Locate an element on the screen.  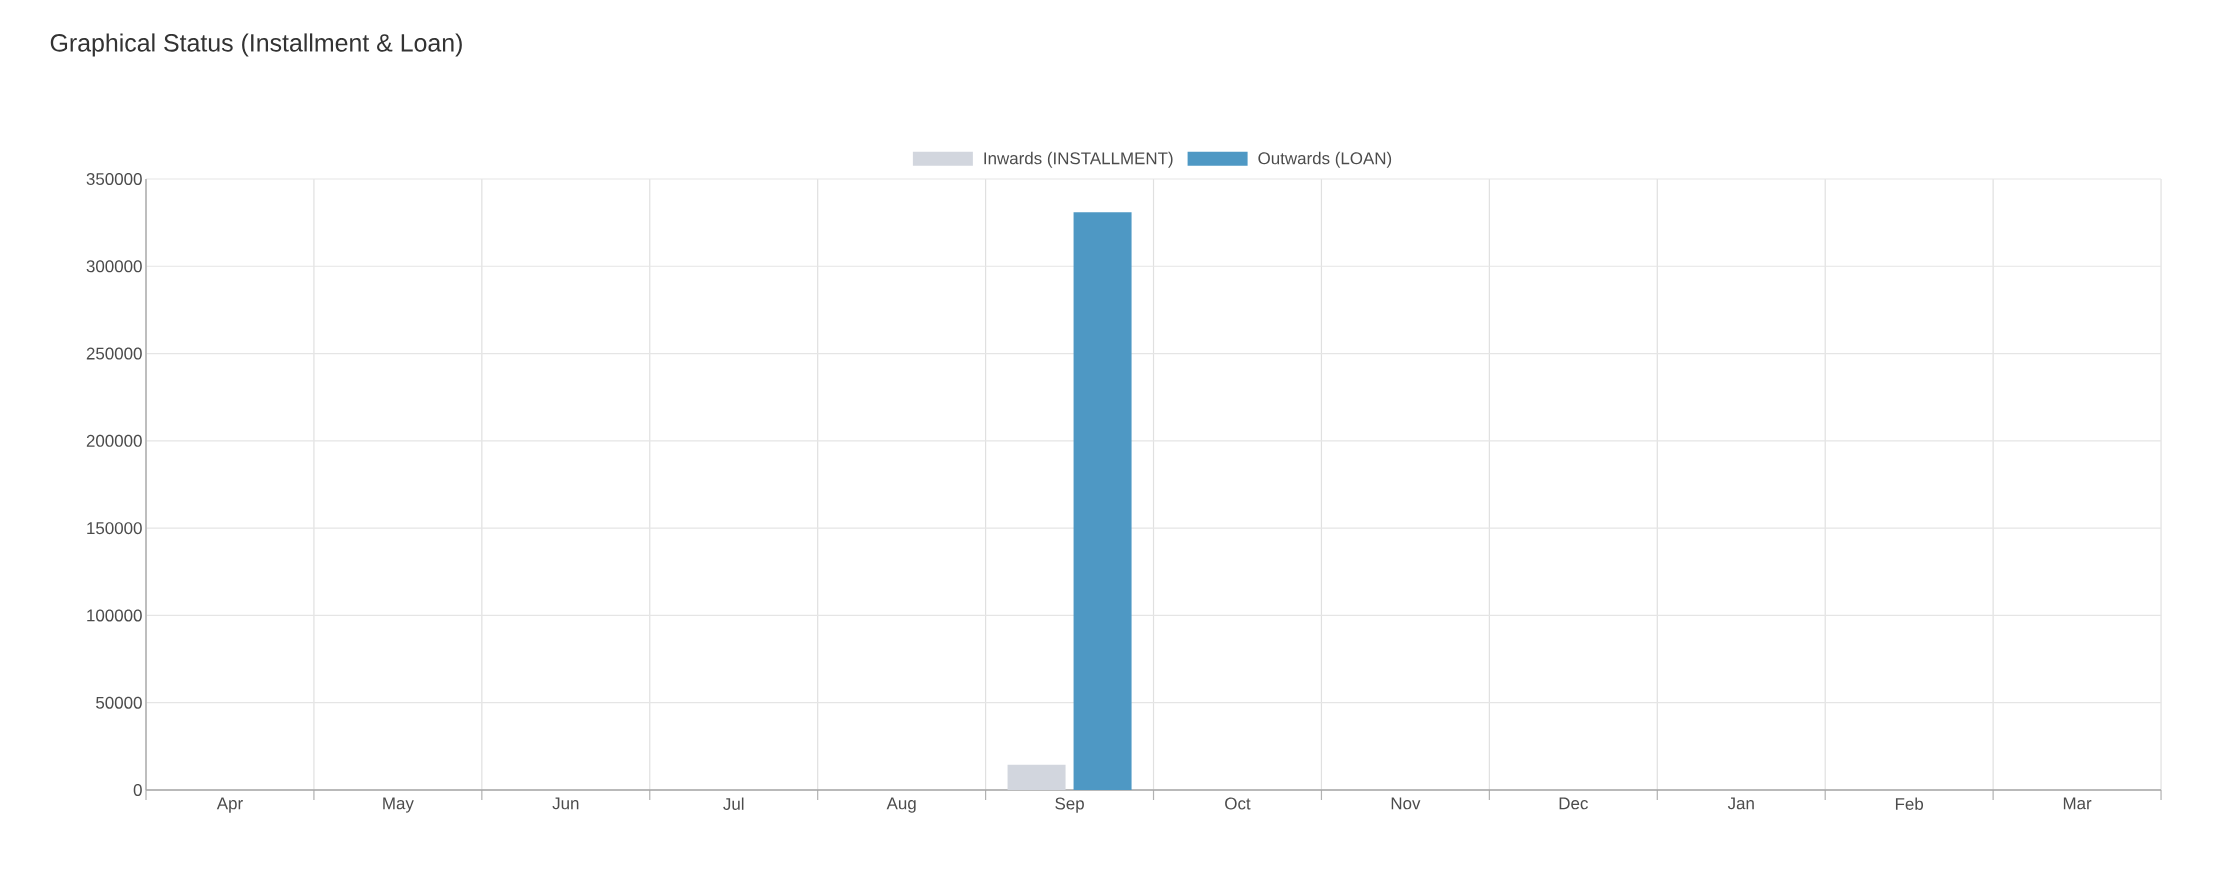
y-tick-label: 100000 is located at coordinates (114, 615).